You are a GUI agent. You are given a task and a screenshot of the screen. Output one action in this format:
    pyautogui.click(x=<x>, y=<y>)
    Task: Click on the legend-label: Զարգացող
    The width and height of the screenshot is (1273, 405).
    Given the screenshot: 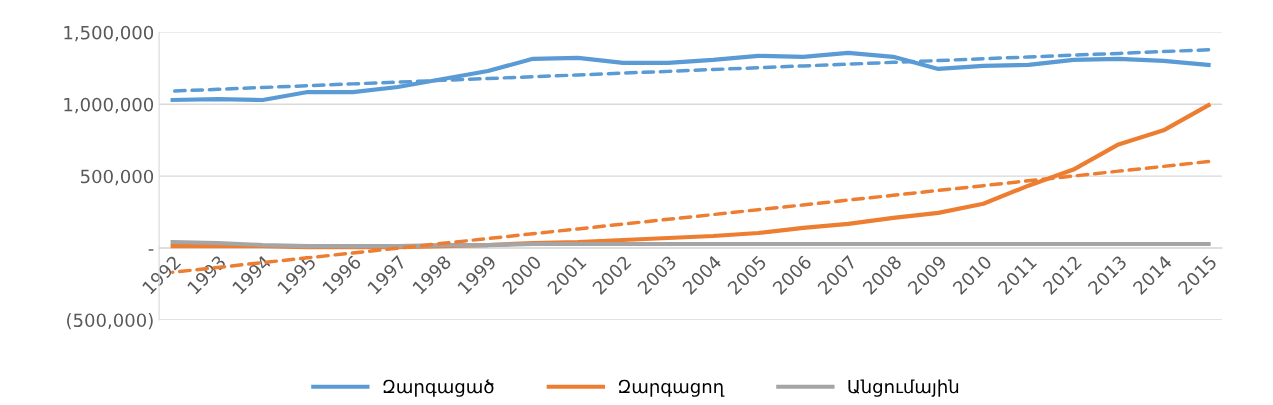 What is the action you would take?
    pyautogui.click(x=671, y=388)
    